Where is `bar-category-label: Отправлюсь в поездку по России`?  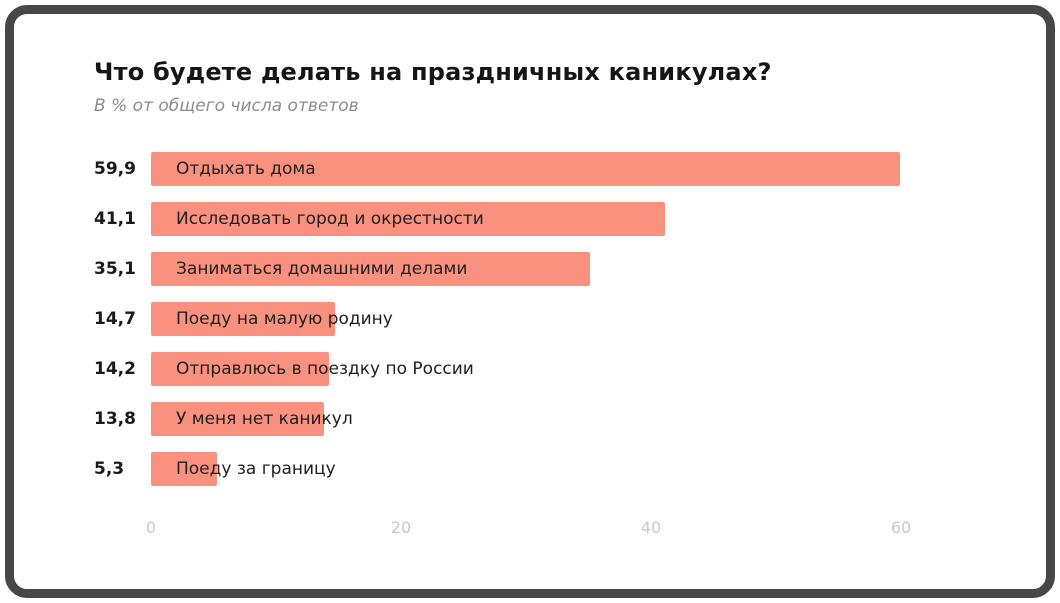
bar-category-label: Отправлюсь в поездку по России is located at coordinates (325, 369).